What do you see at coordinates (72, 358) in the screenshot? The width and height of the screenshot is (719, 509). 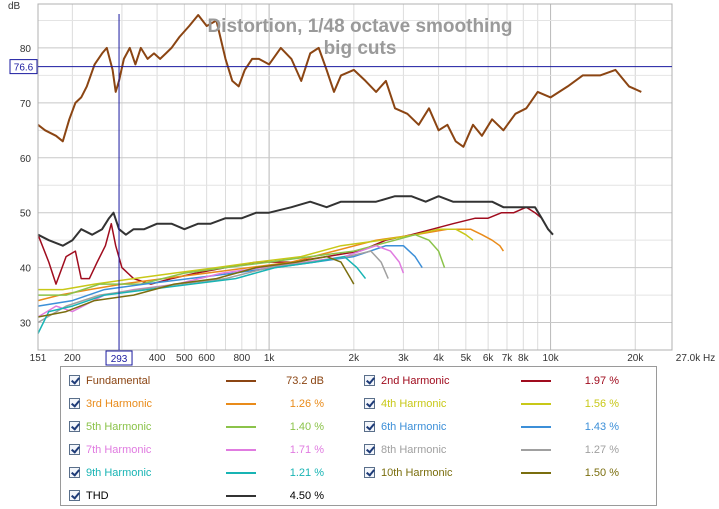 I see `x-tick-label: 200` at bounding box center [72, 358].